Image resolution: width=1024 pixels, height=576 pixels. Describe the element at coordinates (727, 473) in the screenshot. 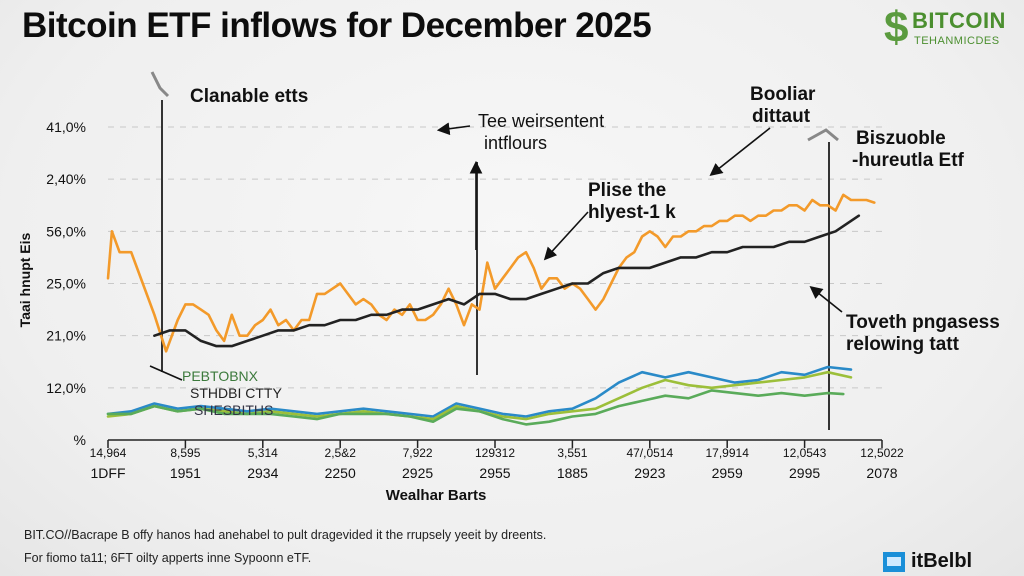

I see `x-tick-label-bottom: 2959` at that location.